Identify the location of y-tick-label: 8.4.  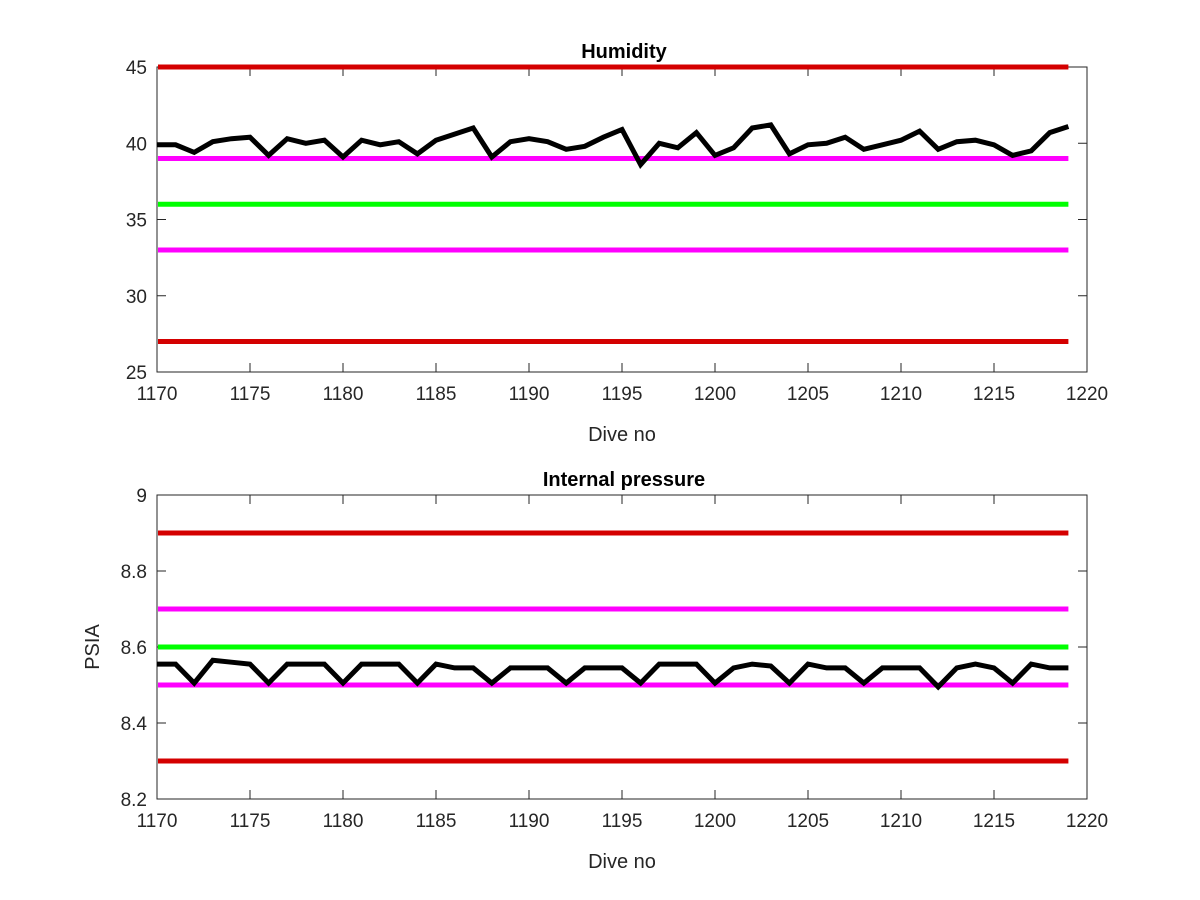
(134, 724).